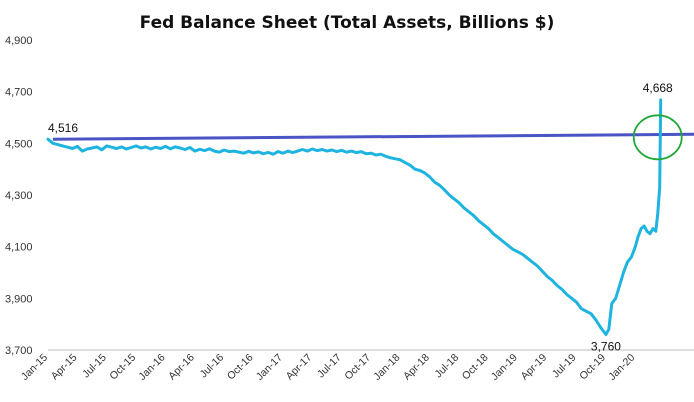 Image resolution: width=694 pixels, height=402 pixels. What do you see at coordinates (19, 93) in the screenshot?
I see `y-tick-label: 4,700` at bounding box center [19, 93].